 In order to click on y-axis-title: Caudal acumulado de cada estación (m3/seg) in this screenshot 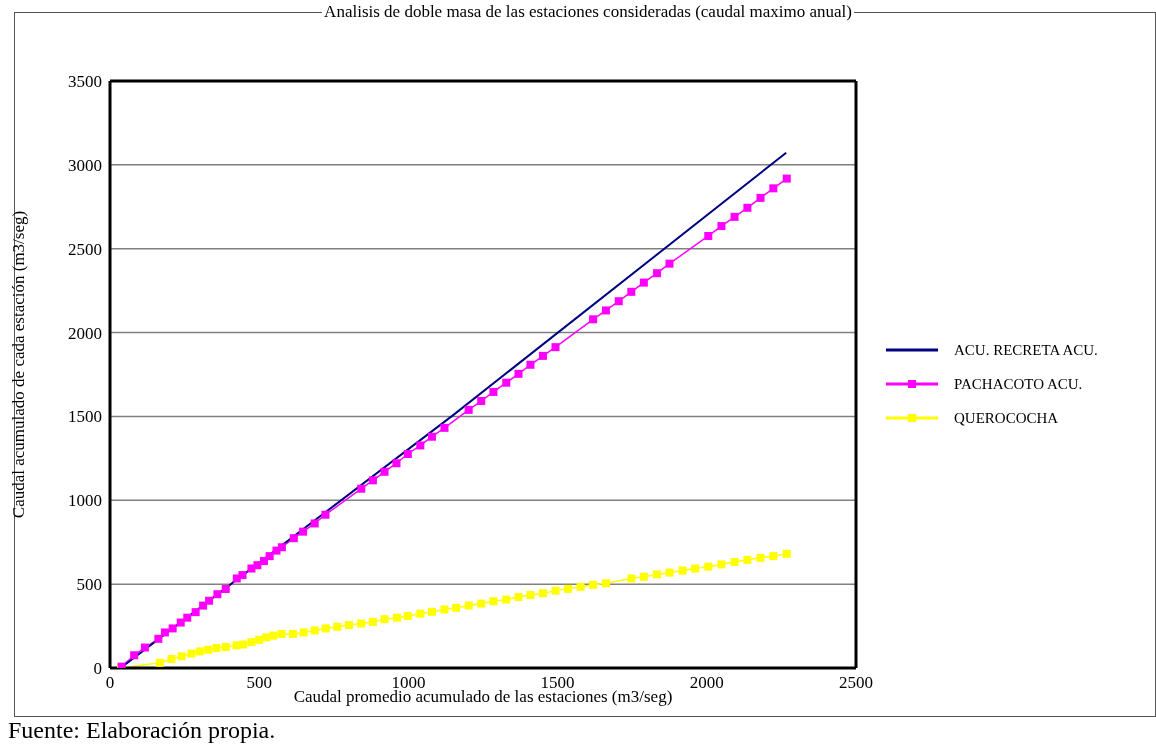, I will do `click(19, 364)`.